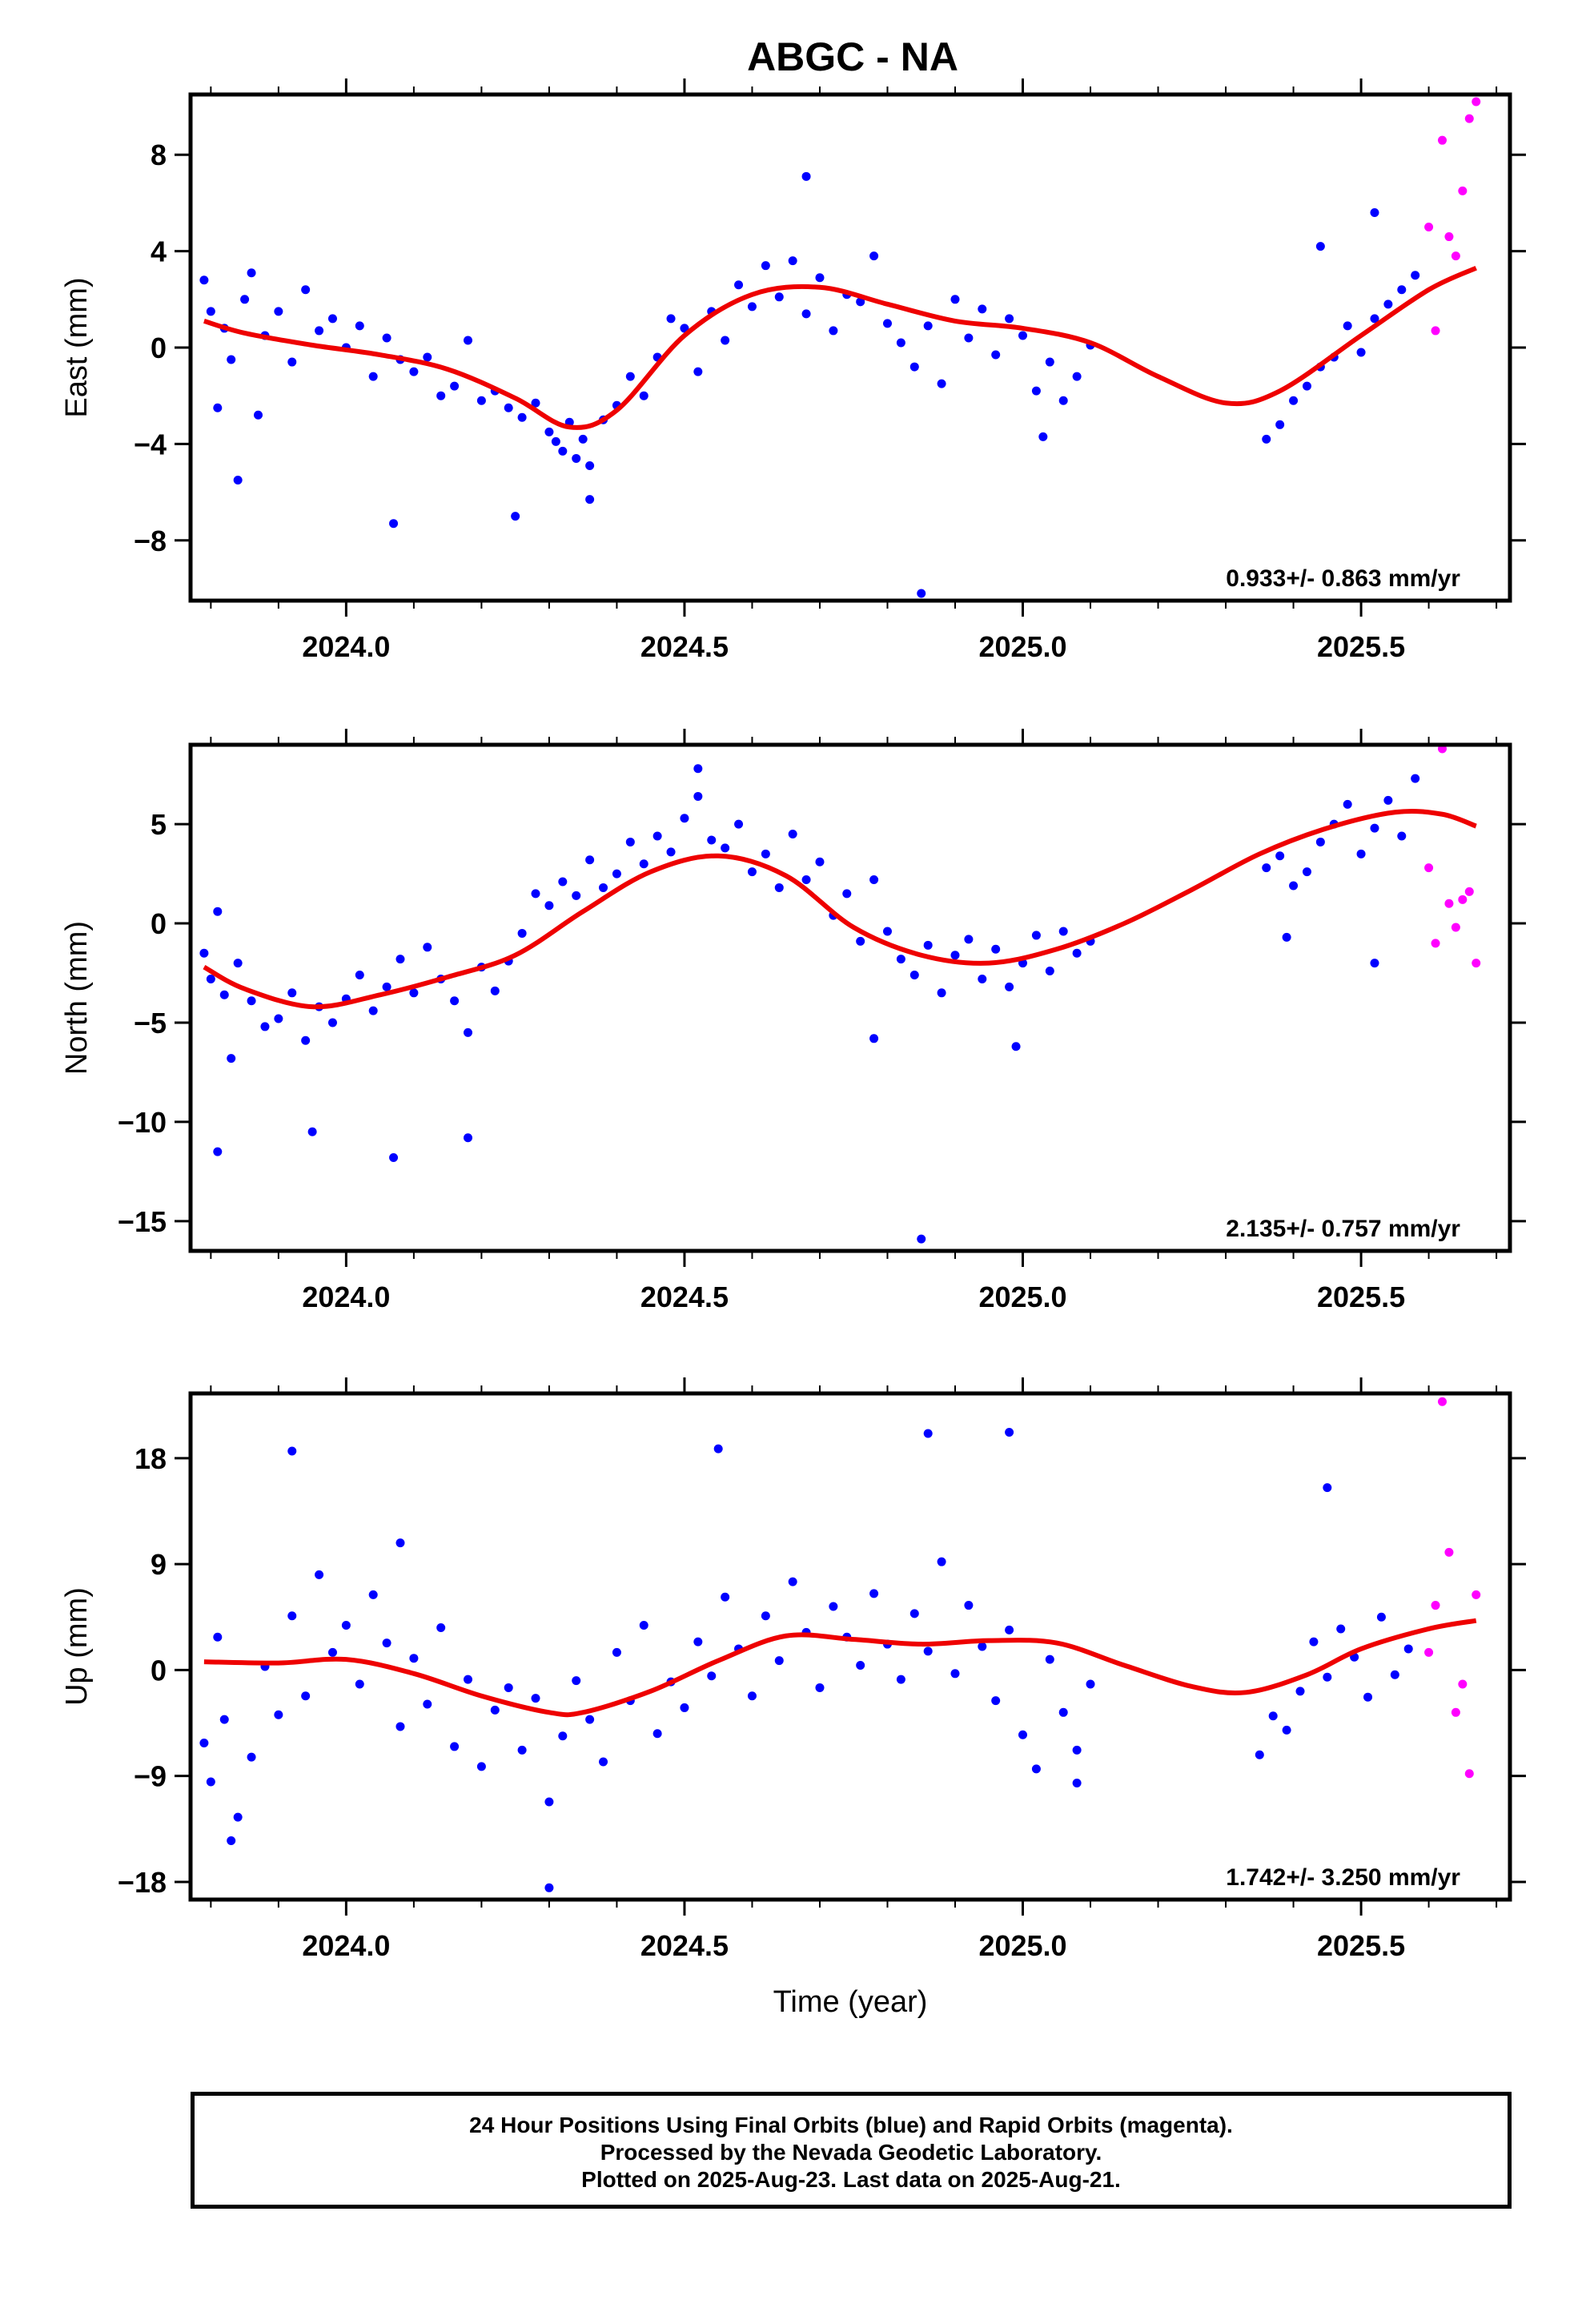  Describe the element at coordinates (77, 998) in the screenshot. I see `y-axis-label: North (mm)` at that location.